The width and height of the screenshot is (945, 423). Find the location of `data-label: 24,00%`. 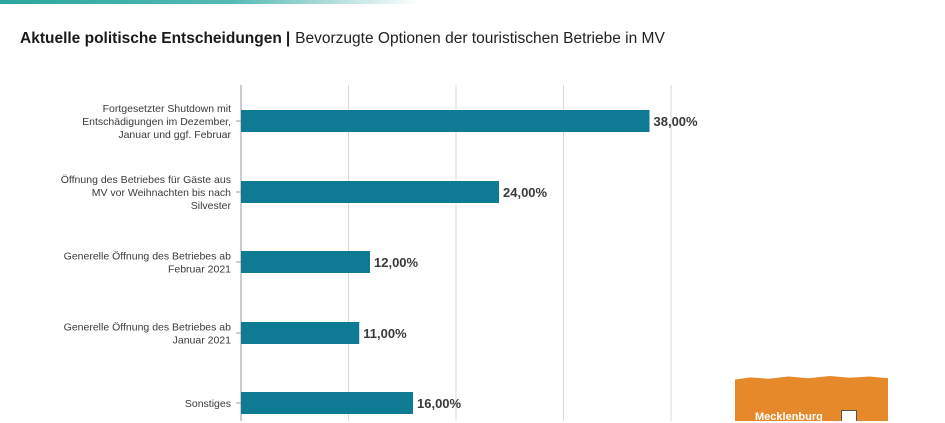

data-label: 24,00% is located at coordinates (525, 192).